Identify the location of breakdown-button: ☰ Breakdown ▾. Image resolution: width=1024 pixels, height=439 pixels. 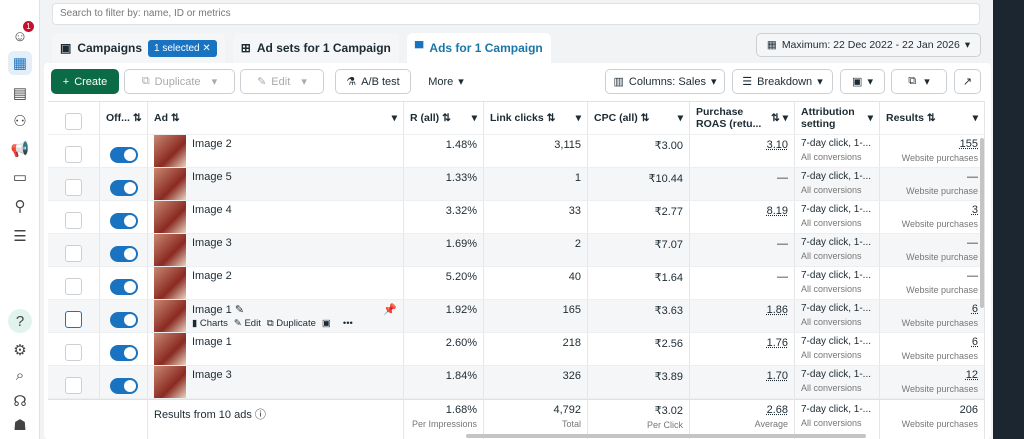
(782, 81).